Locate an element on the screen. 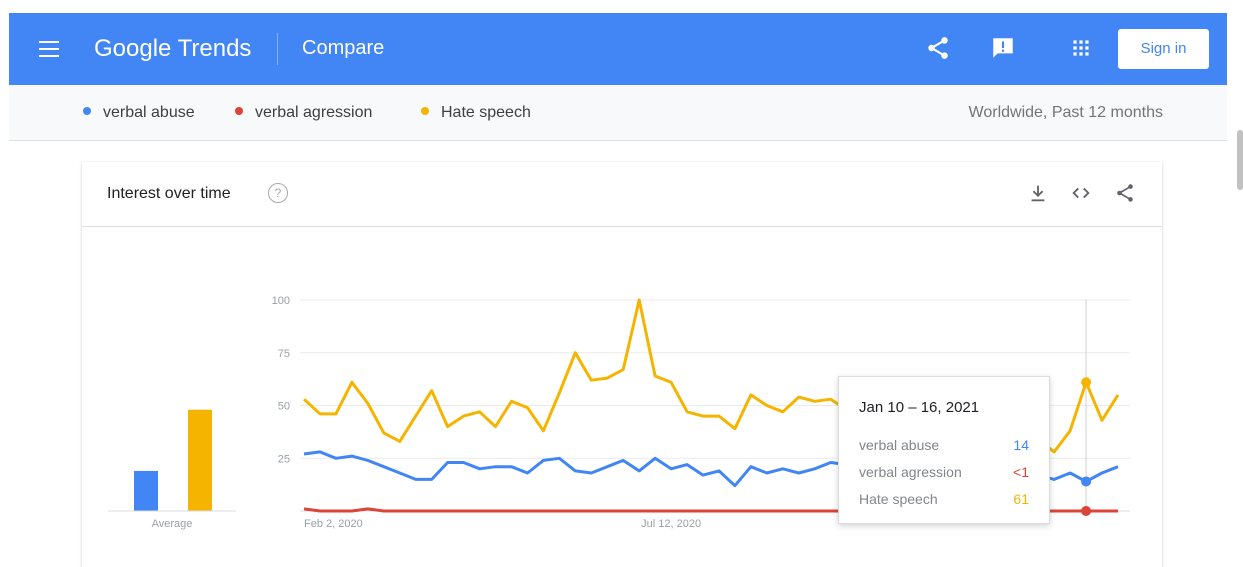  tooltip-row-value: 14 is located at coordinates (1021, 445).